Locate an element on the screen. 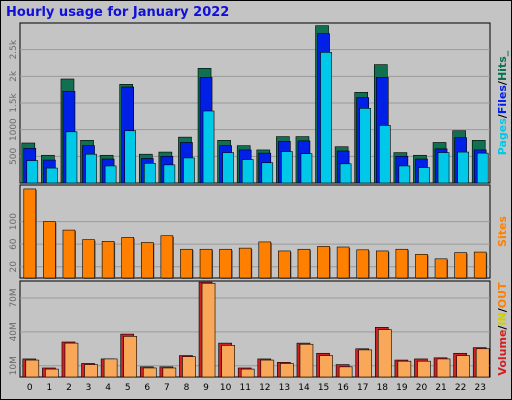 The width and height of the screenshot is (512, 400). x-tick-label: 4 is located at coordinates (108, 388).